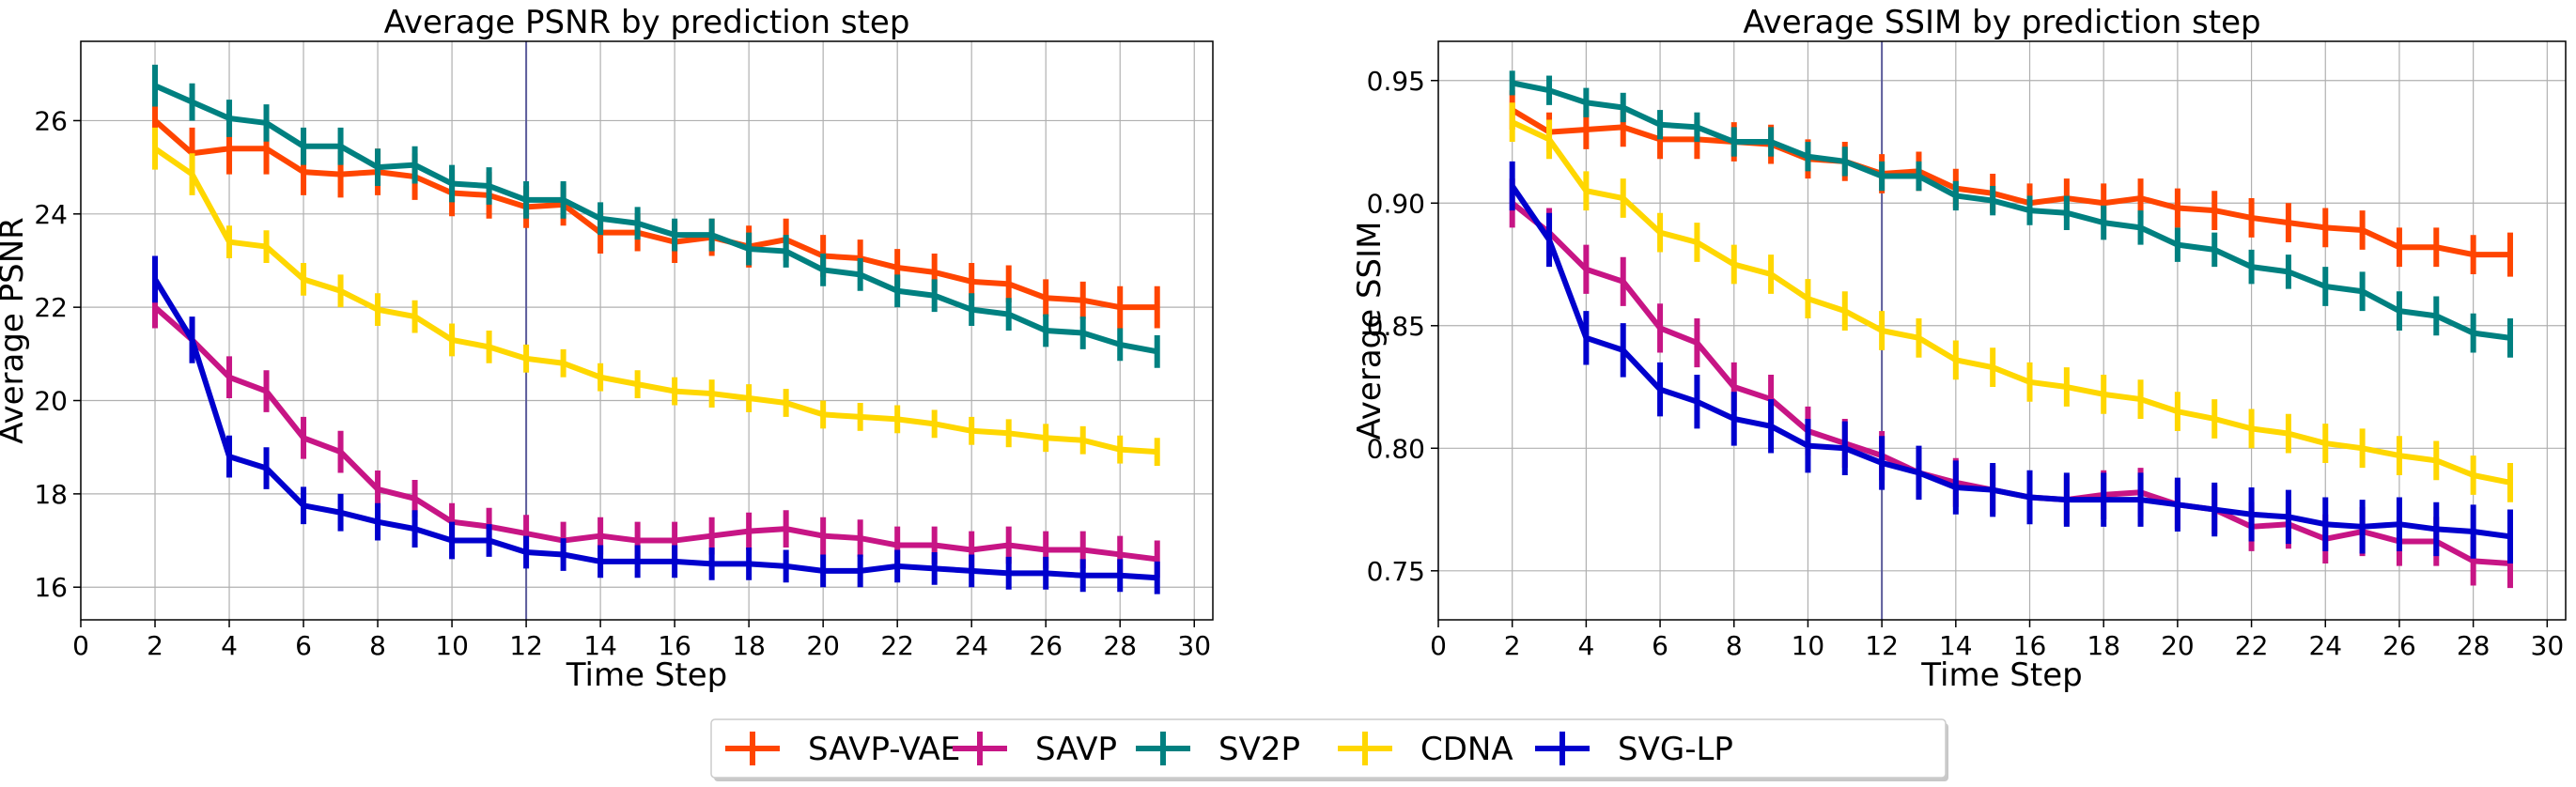 The height and width of the screenshot is (787, 2576). Describe the element at coordinates (2002, 22) in the screenshot. I see `chart-title: Average SSIM by prediction step` at that location.